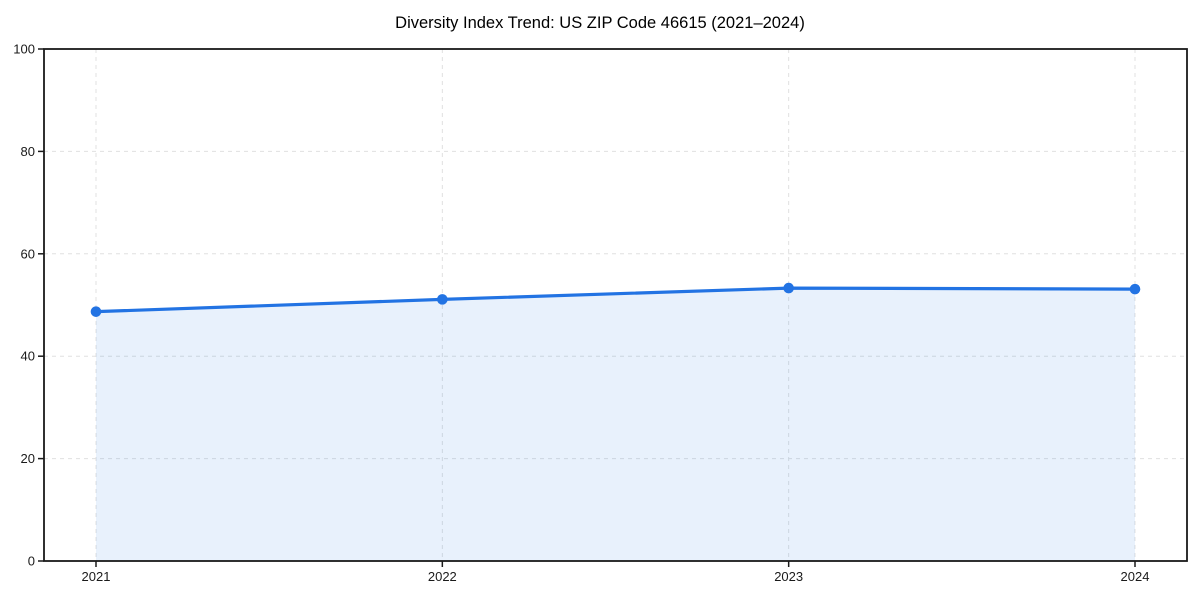 The width and height of the screenshot is (1200, 600). Describe the element at coordinates (28, 356) in the screenshot. I see `y-tick-label: 40` at that location.